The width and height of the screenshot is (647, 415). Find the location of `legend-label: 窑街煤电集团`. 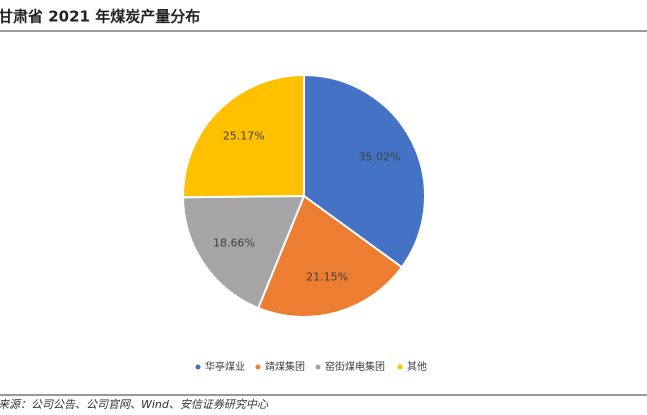

legend-label: 窑街煤电集团 is located at coordinates (355, 366).